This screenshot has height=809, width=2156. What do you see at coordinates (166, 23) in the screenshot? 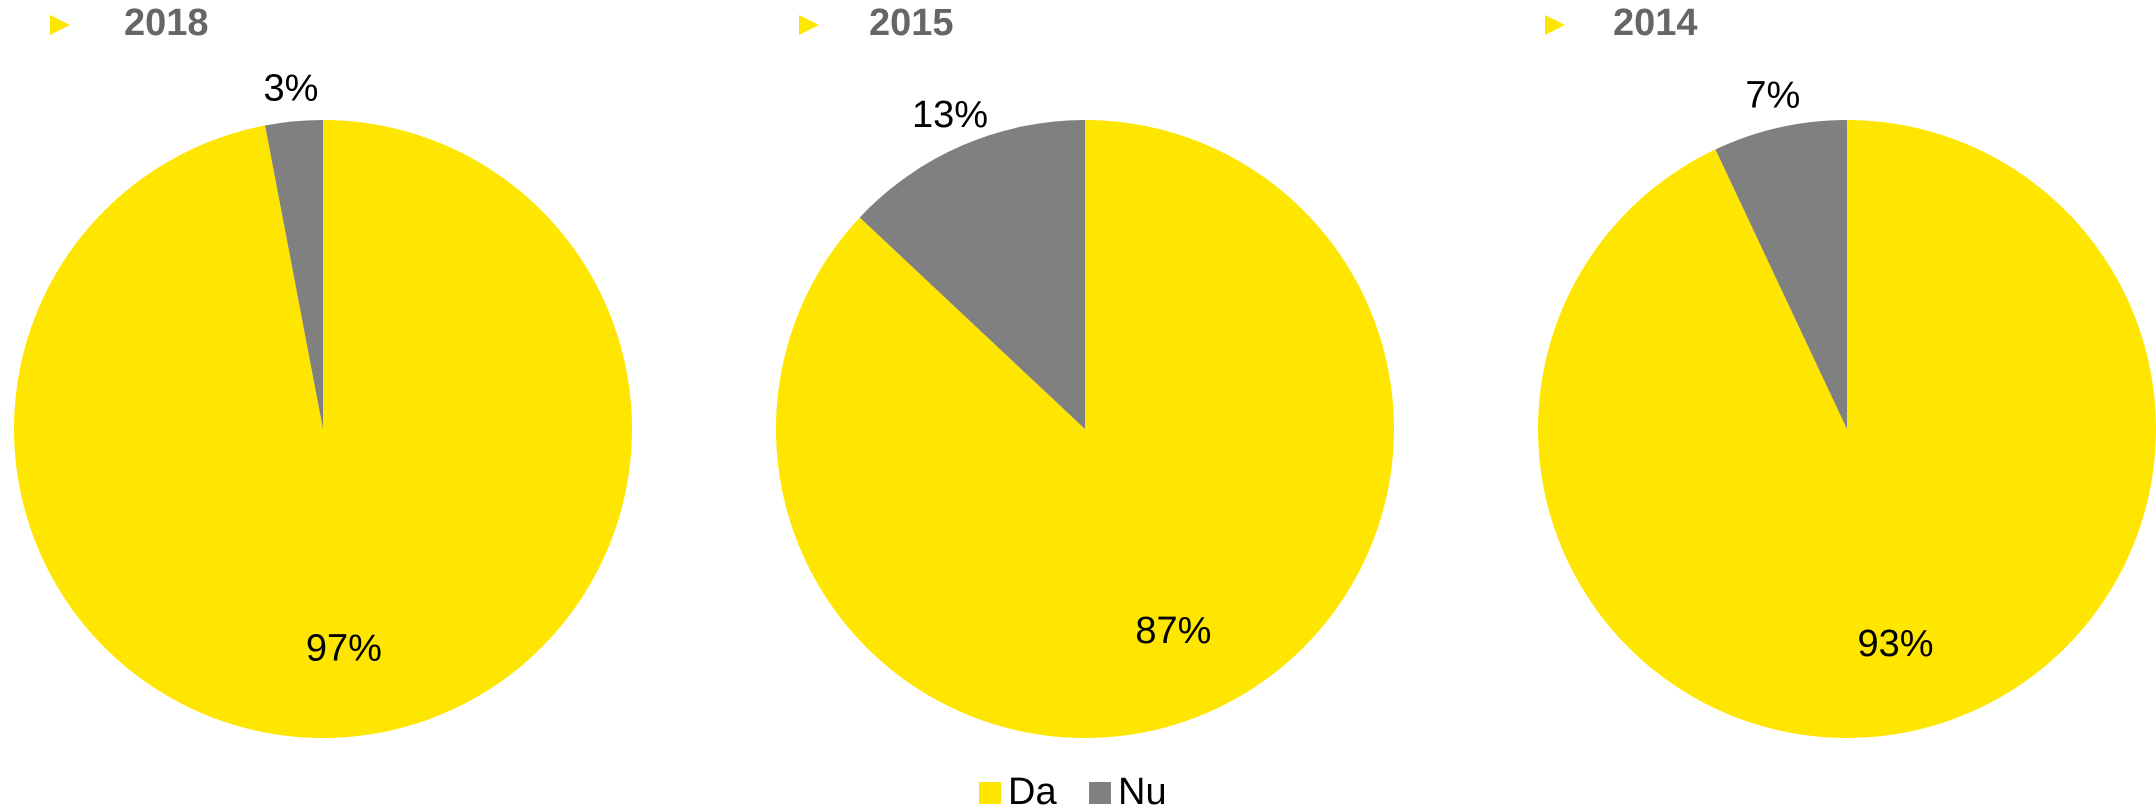
I see `chart-title: 2018` at bounding box center [166, 23].